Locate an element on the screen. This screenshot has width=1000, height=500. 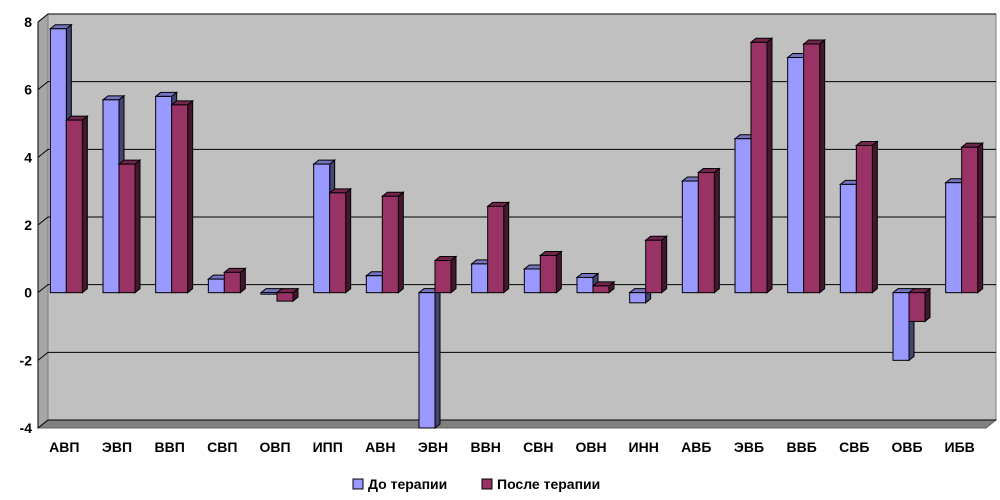
y-tick-label: 8 is located at coordinates (28, 22).